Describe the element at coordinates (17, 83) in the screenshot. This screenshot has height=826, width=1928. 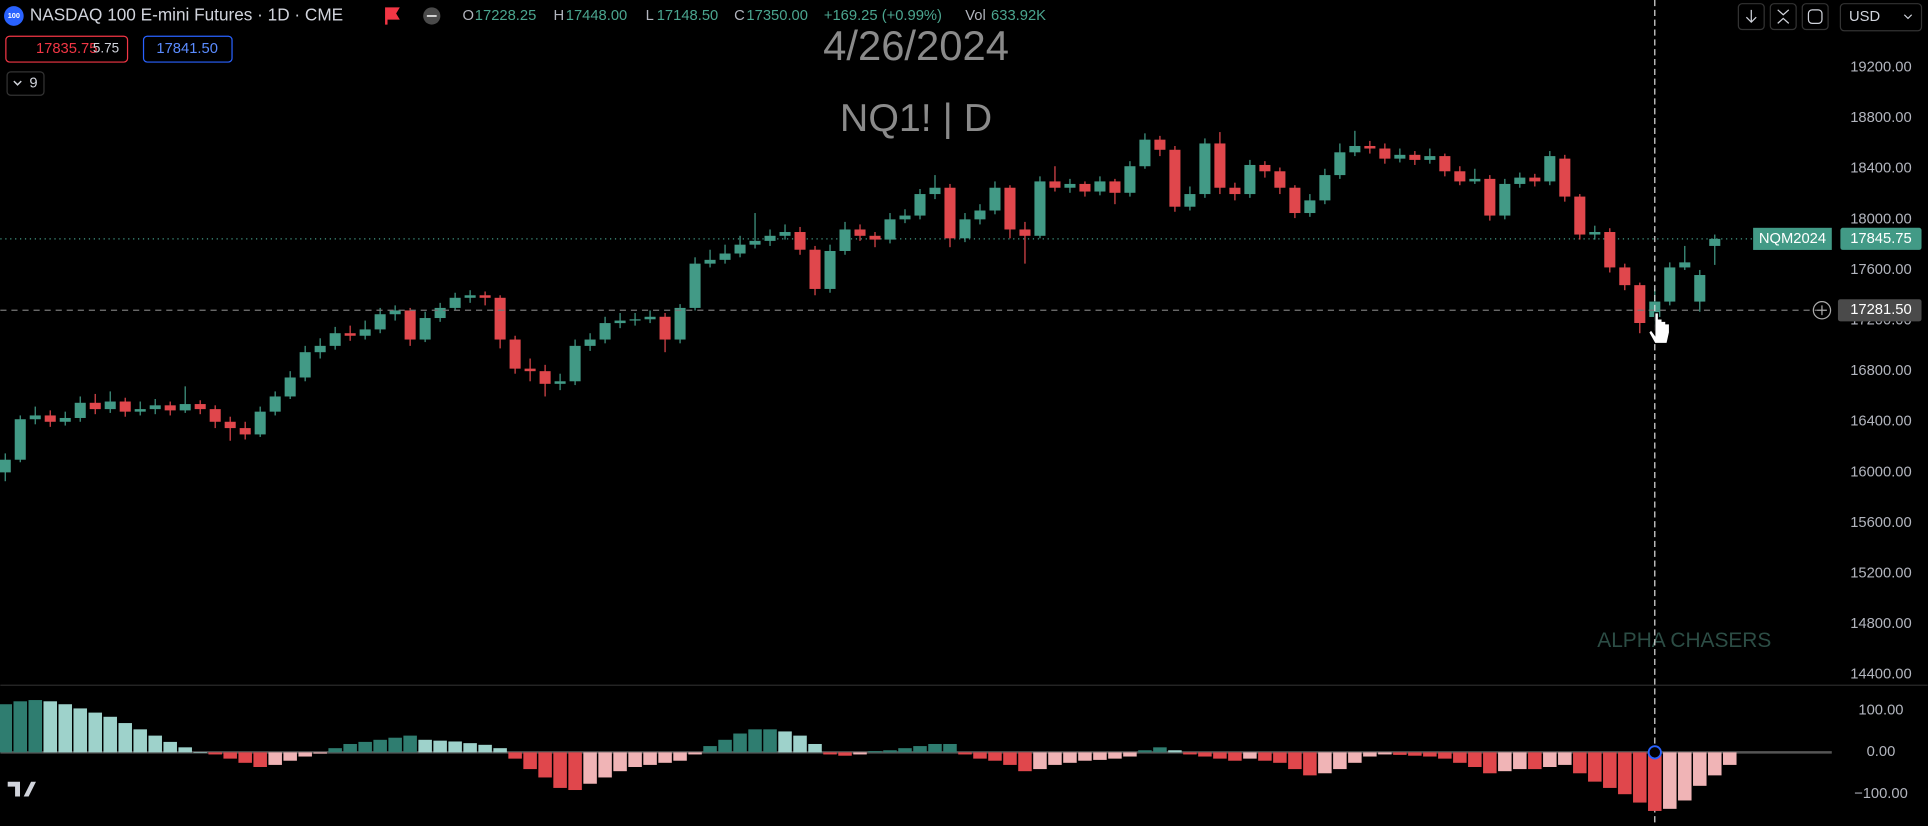
I see `chevron-icon` at that location.